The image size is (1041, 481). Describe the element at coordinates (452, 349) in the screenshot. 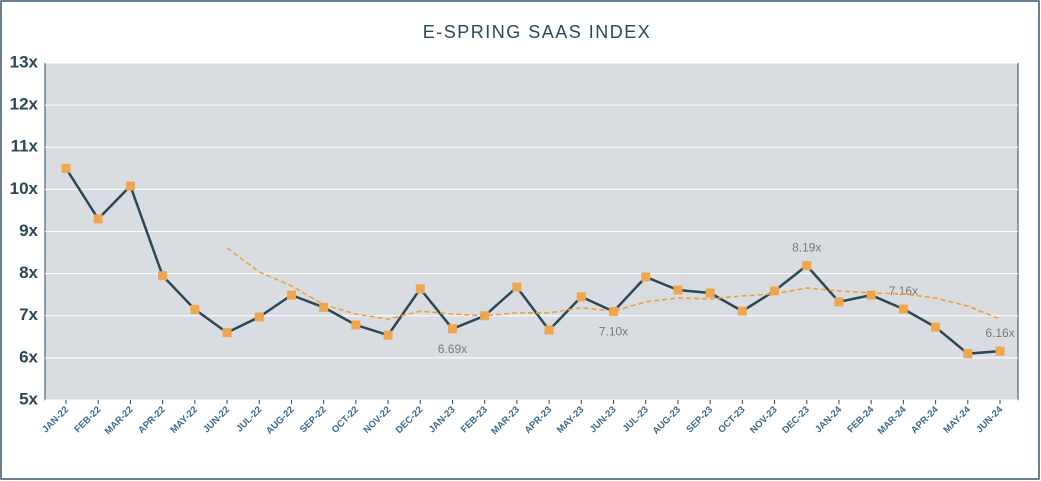

I see `data-label: 6.69x` at that location.